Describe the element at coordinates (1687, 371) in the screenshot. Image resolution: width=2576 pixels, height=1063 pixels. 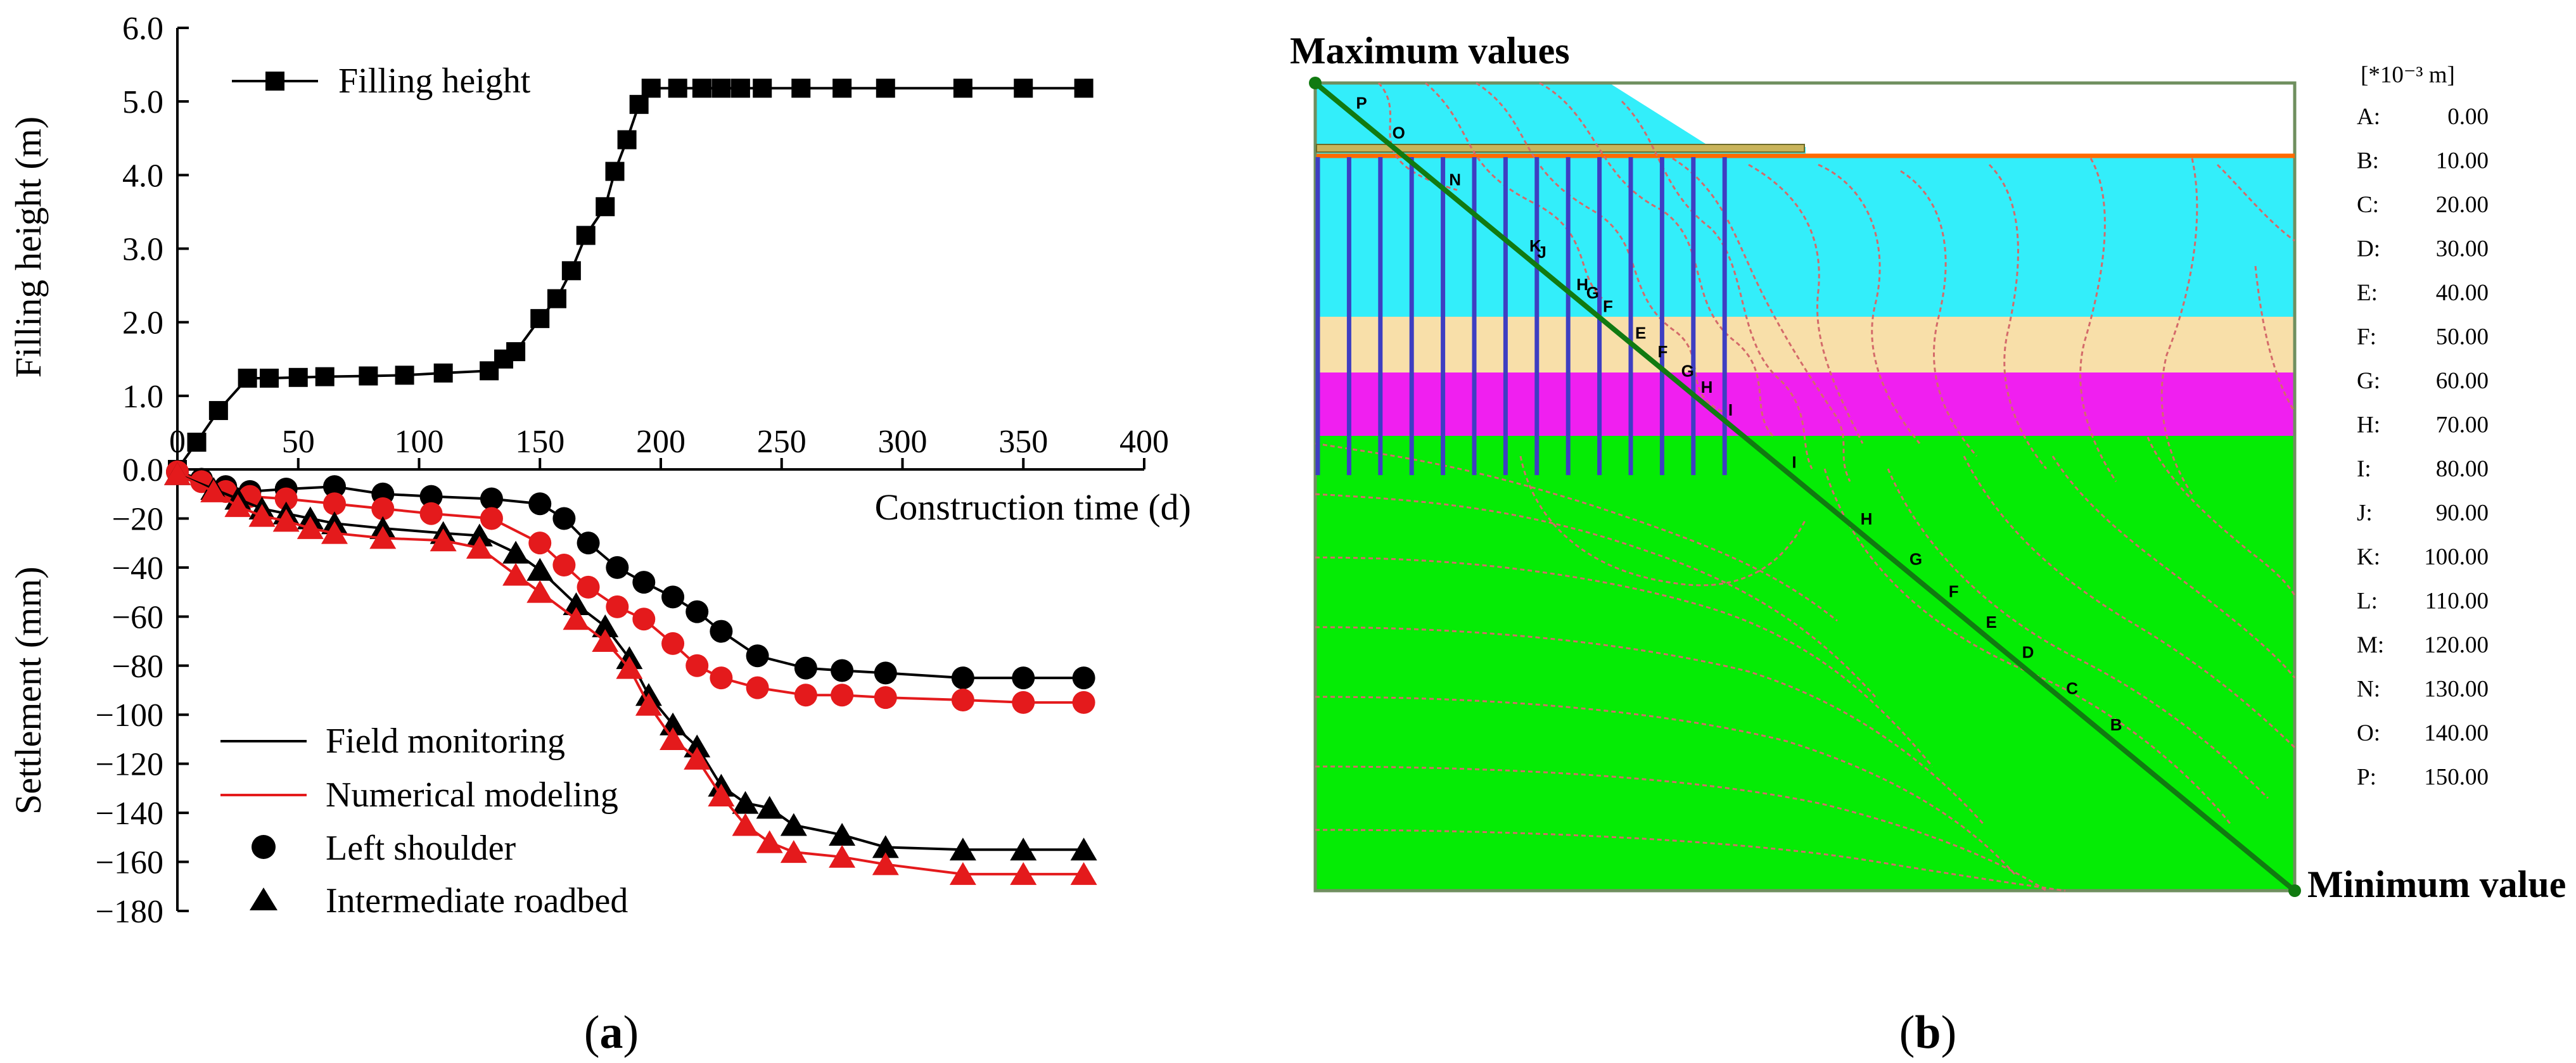
I see `contour-level-label: G` at that location.